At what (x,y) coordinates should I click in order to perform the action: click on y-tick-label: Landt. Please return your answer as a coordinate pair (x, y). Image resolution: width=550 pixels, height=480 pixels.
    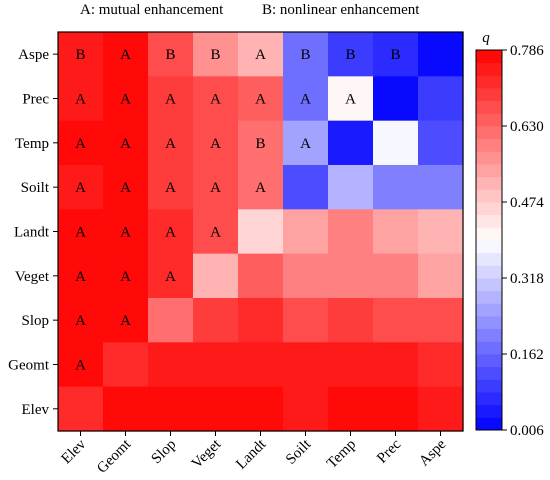
    Looking at the image, I should click on (32, 232).